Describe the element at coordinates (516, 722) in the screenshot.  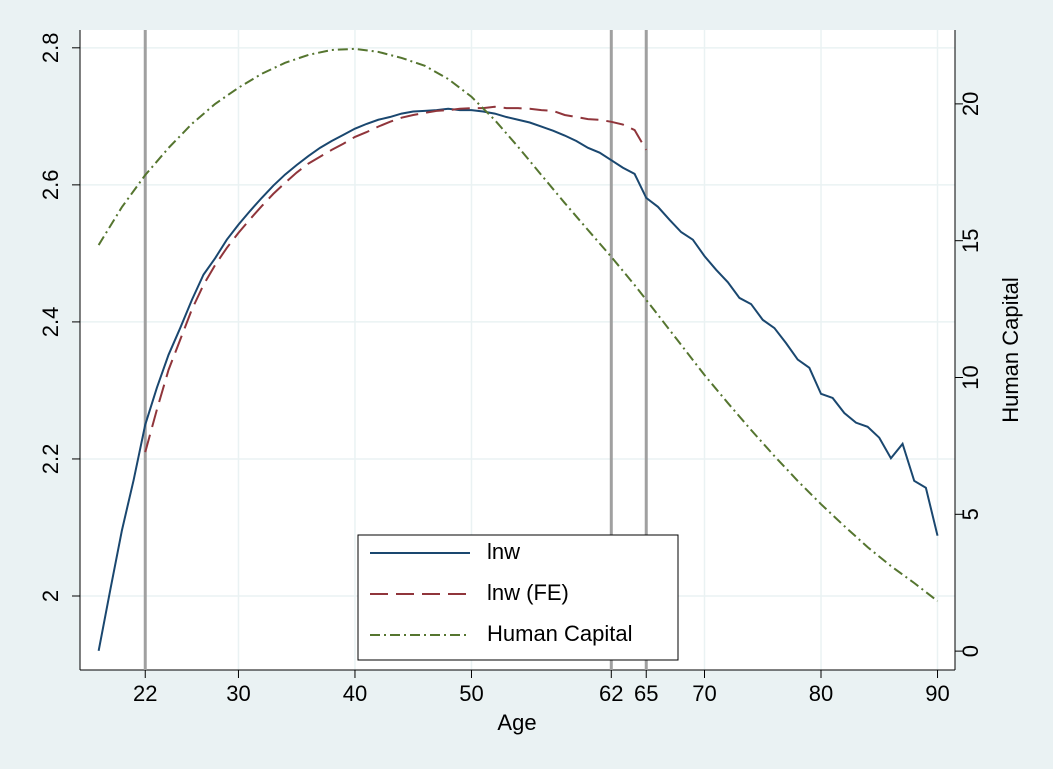
I see `x-axis-label: Age` at that location.